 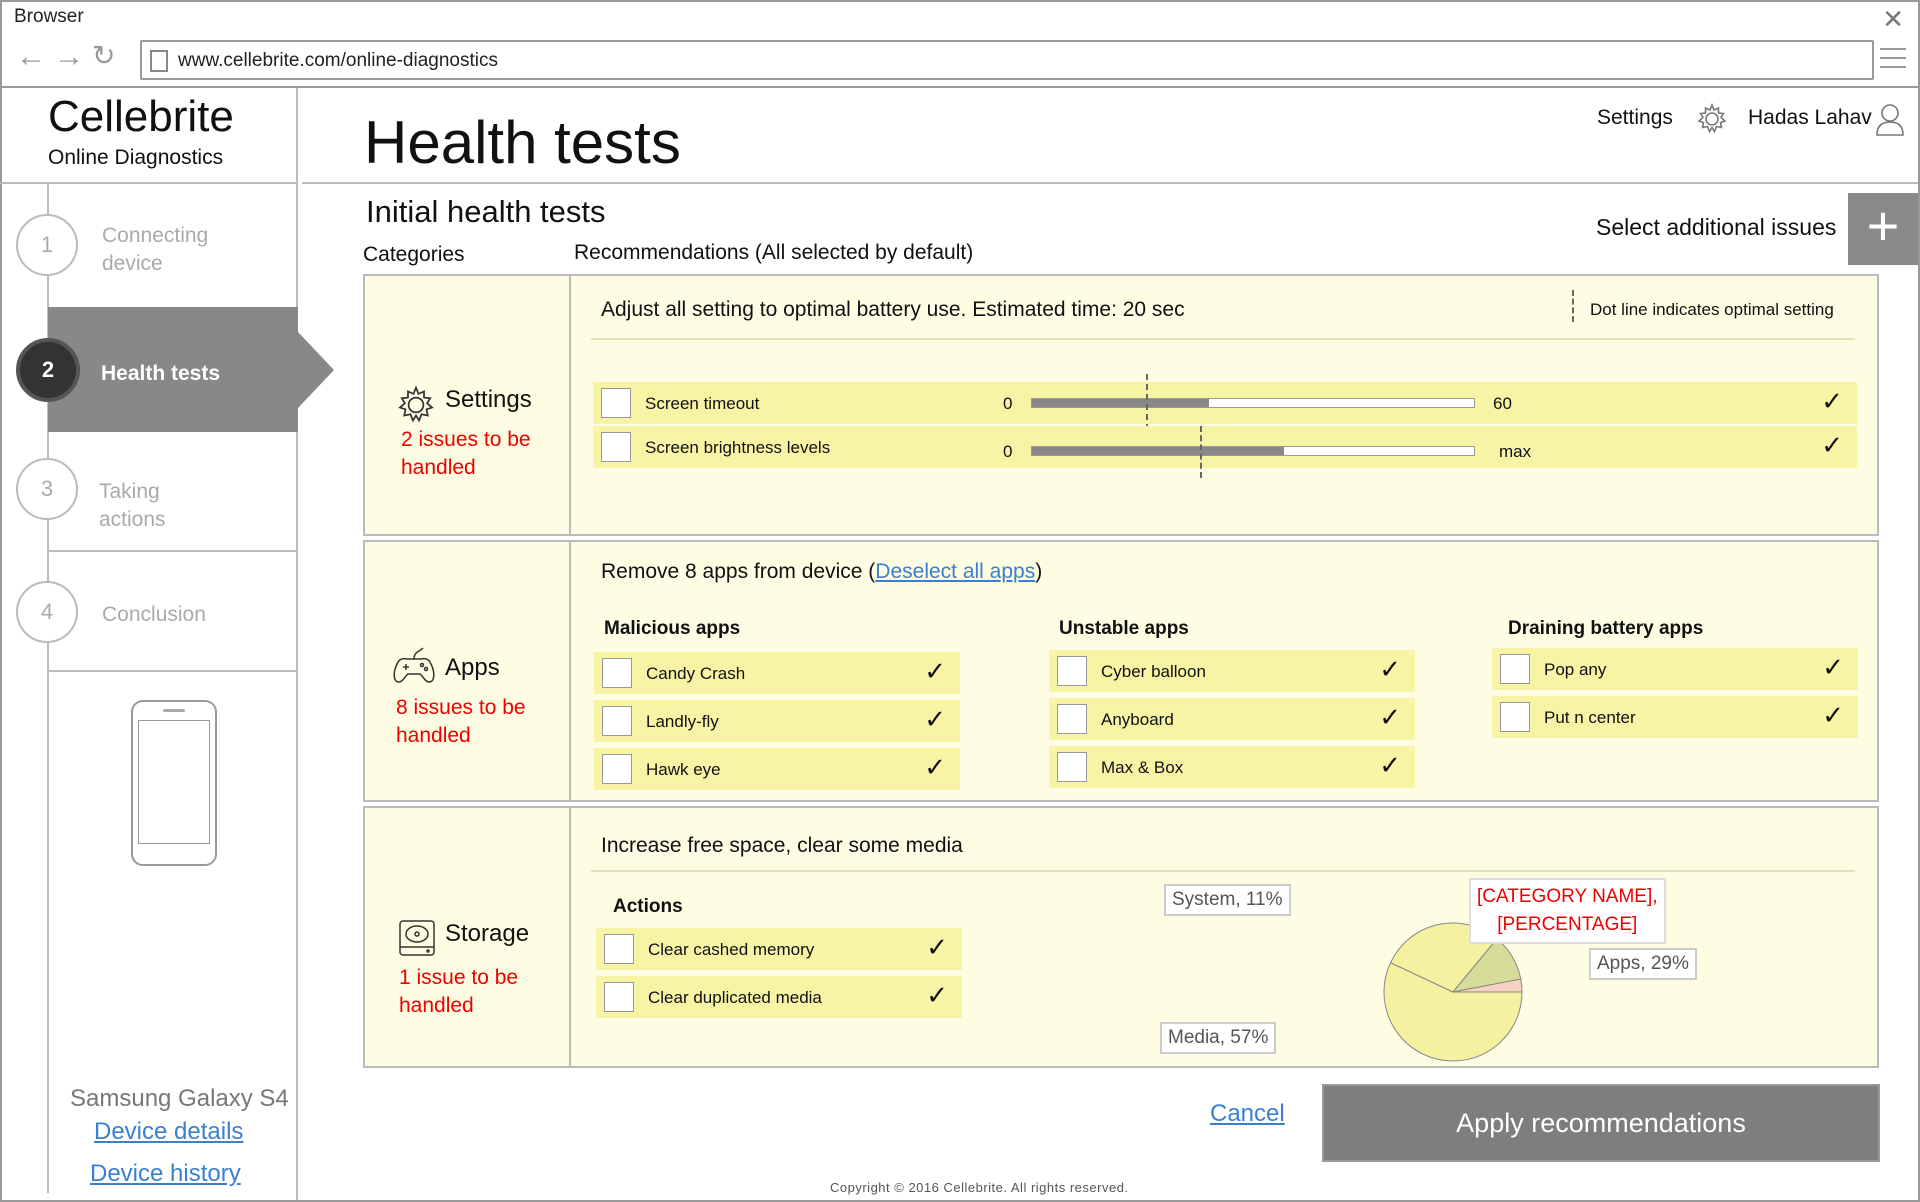 What do you see at coordinates (1232, 671) in the screenshot?
I see `app-row: Cyber balloon ✓` at bounding box center [1232, 671].